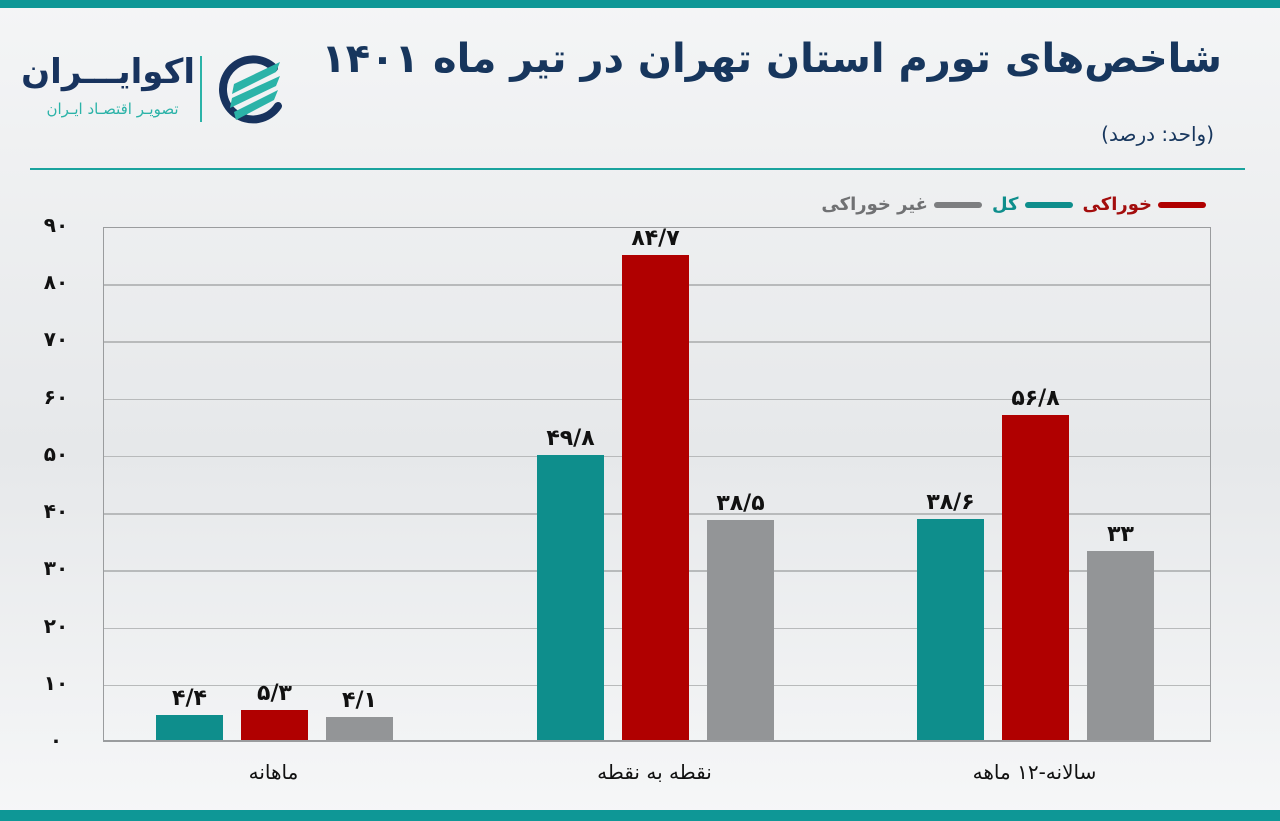  I want to click on legend-item: کل, so click(1032, 204).